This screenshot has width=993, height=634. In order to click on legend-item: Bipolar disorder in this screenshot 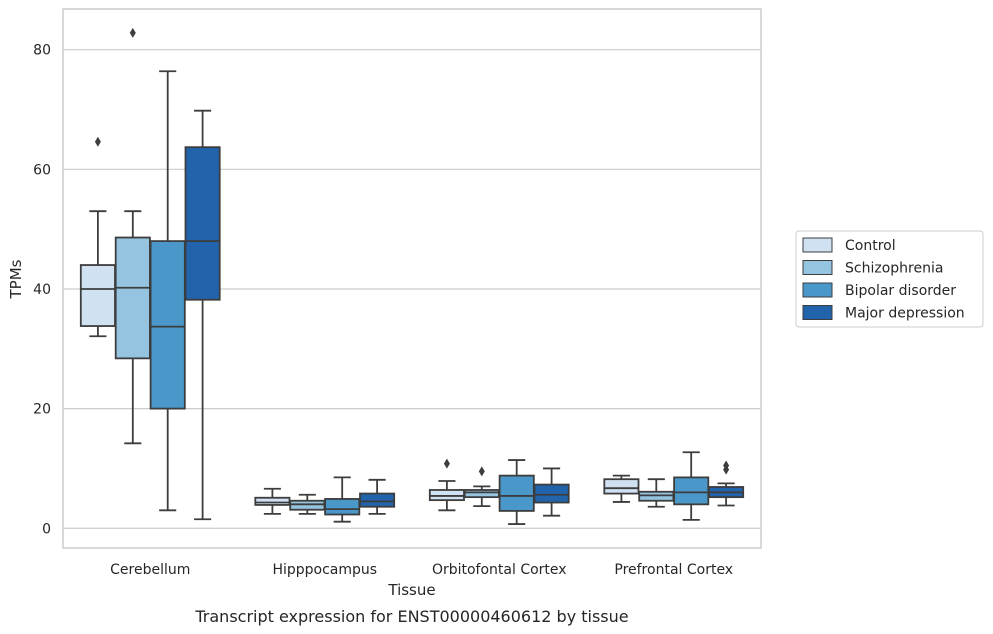, I will do `click(879, 290)`.